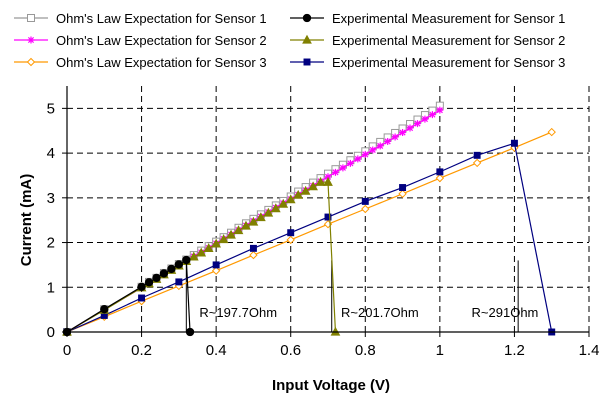 The width and height of the screenshot is (608, 400). I want to click on y-tick-label: 0, so click(51, 332).